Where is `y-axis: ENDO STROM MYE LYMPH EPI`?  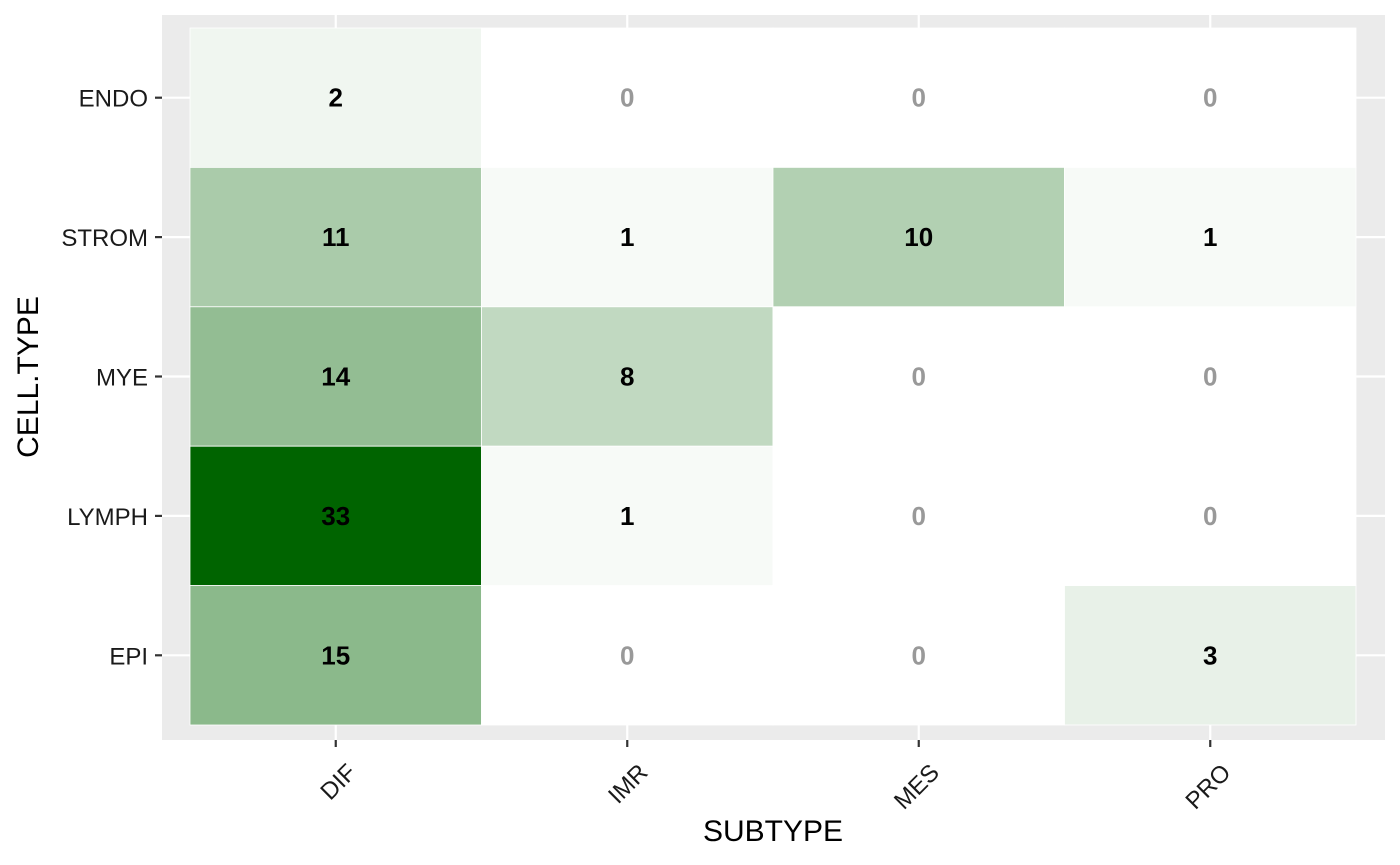 y-axis: ENDO STROM MYE LYMPH EPI is located at coordinates (111, 378).